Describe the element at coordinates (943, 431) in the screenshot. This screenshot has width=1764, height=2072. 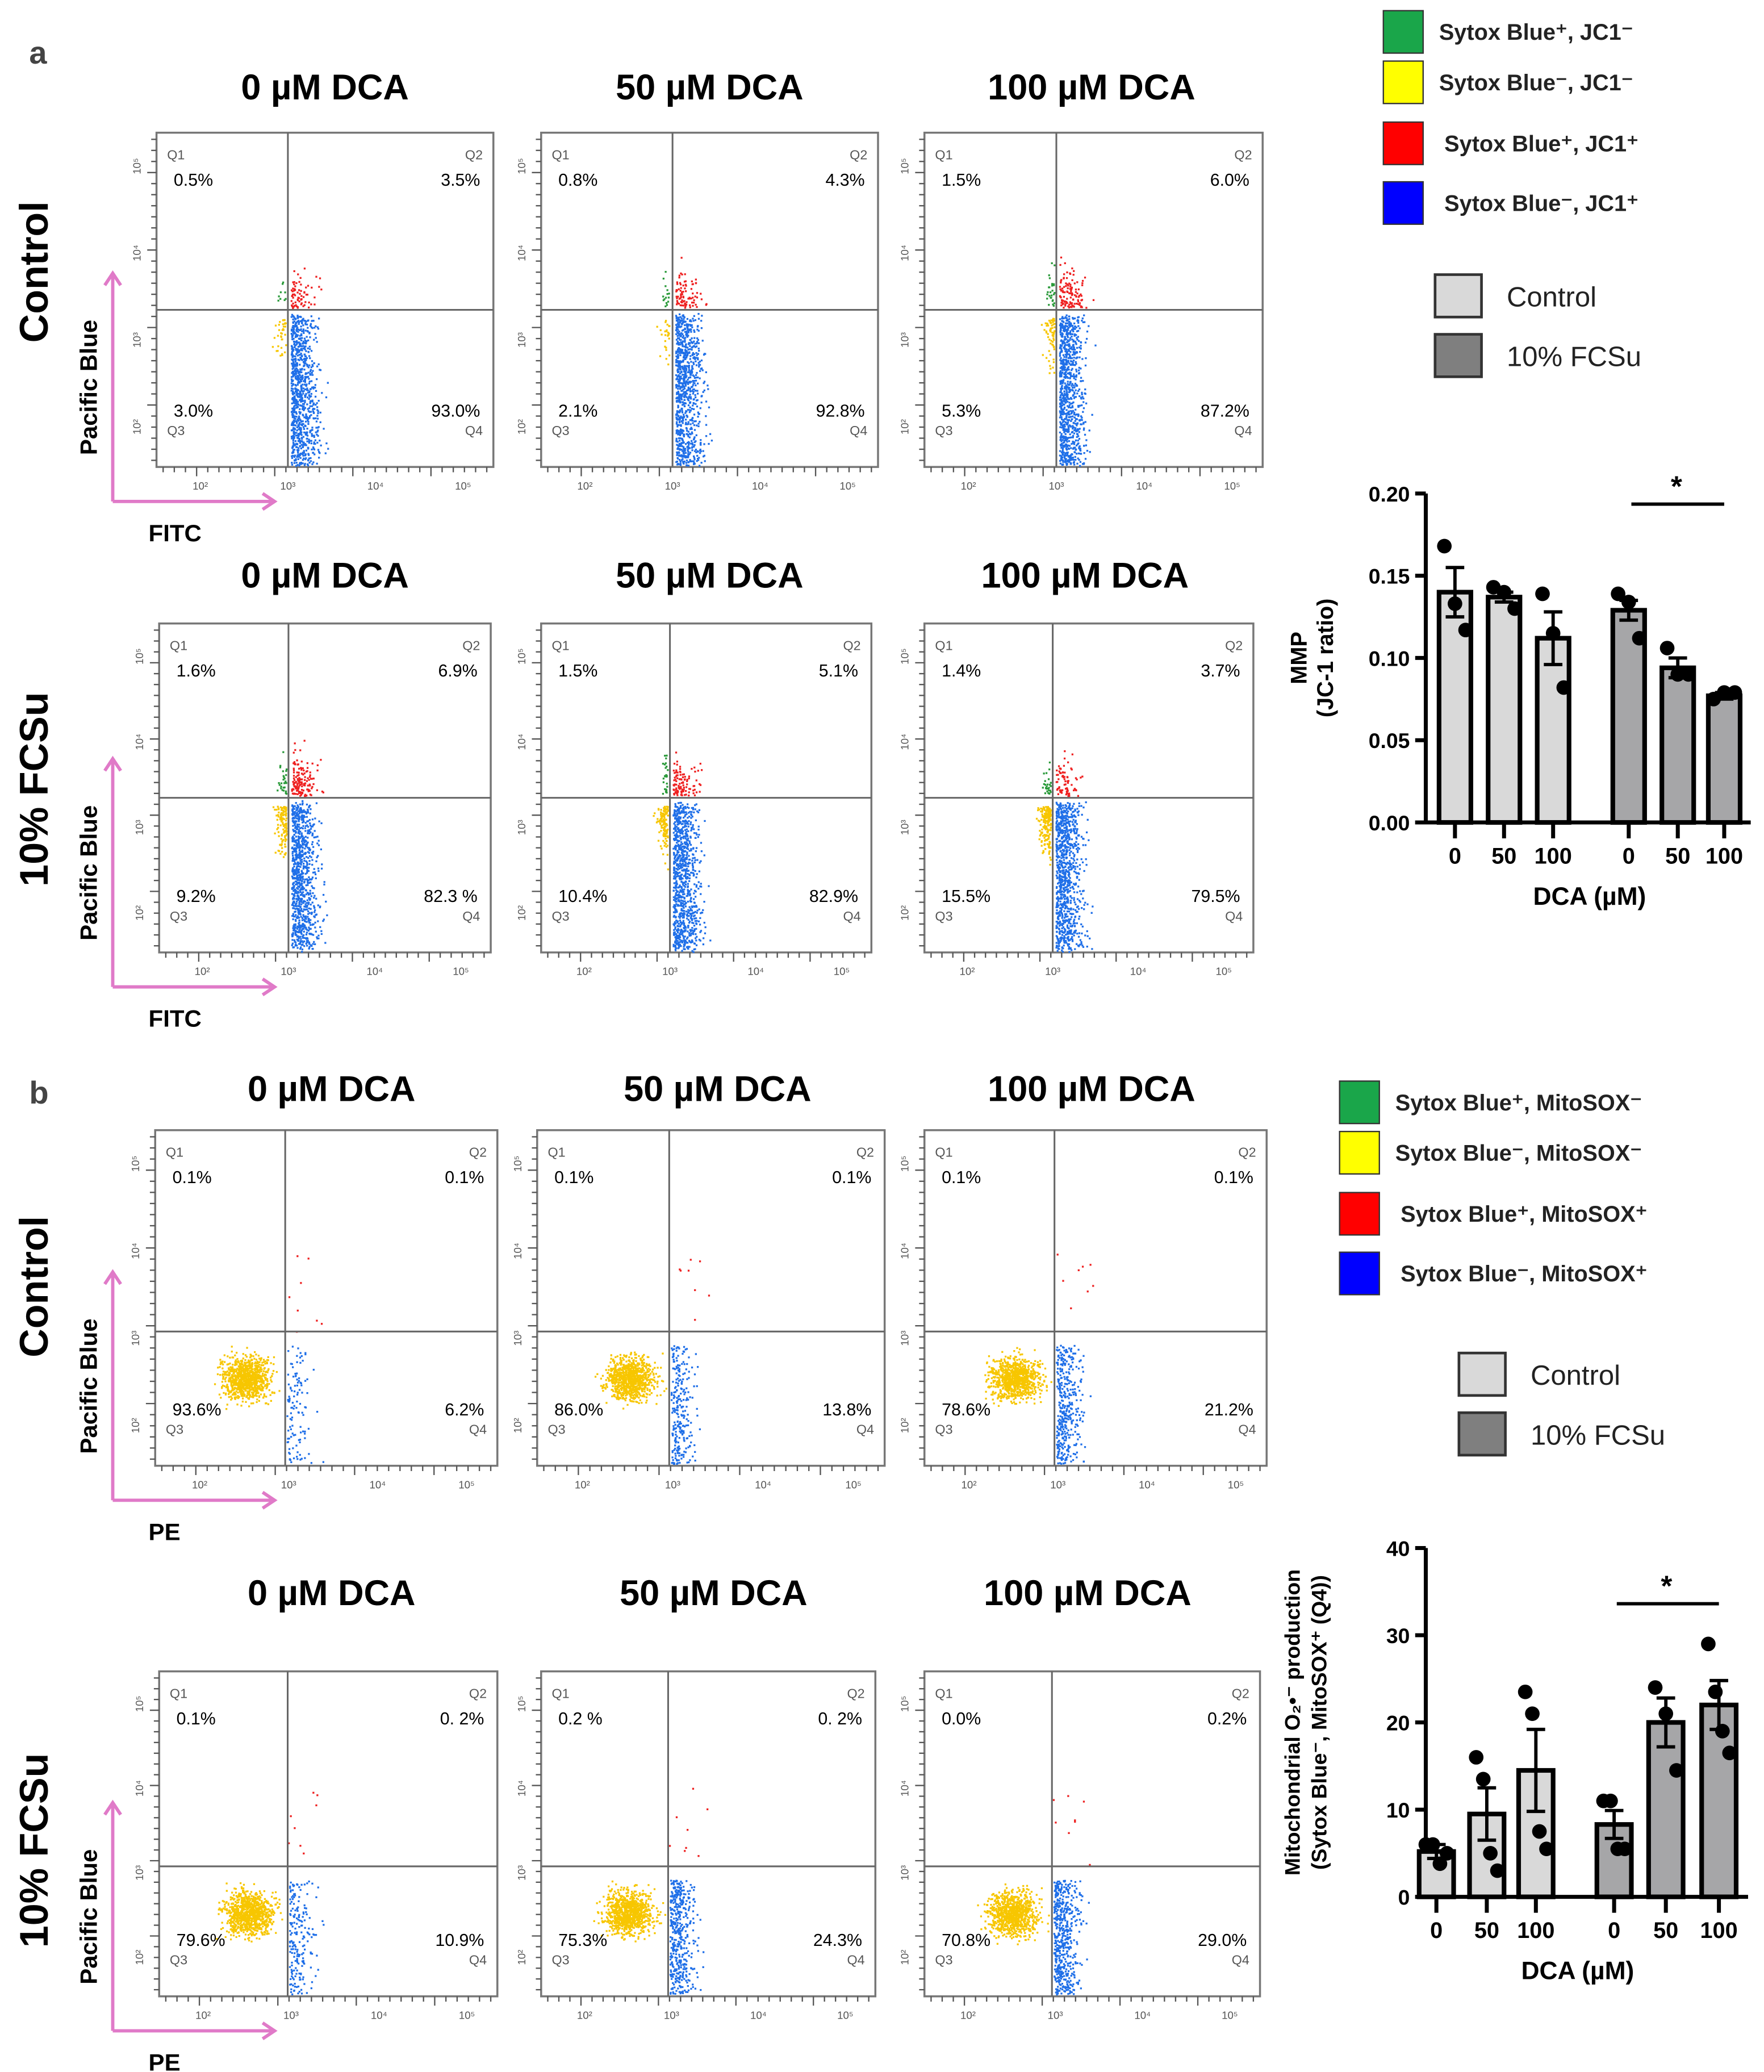
I see `quadrant-name: Q3` at that location.